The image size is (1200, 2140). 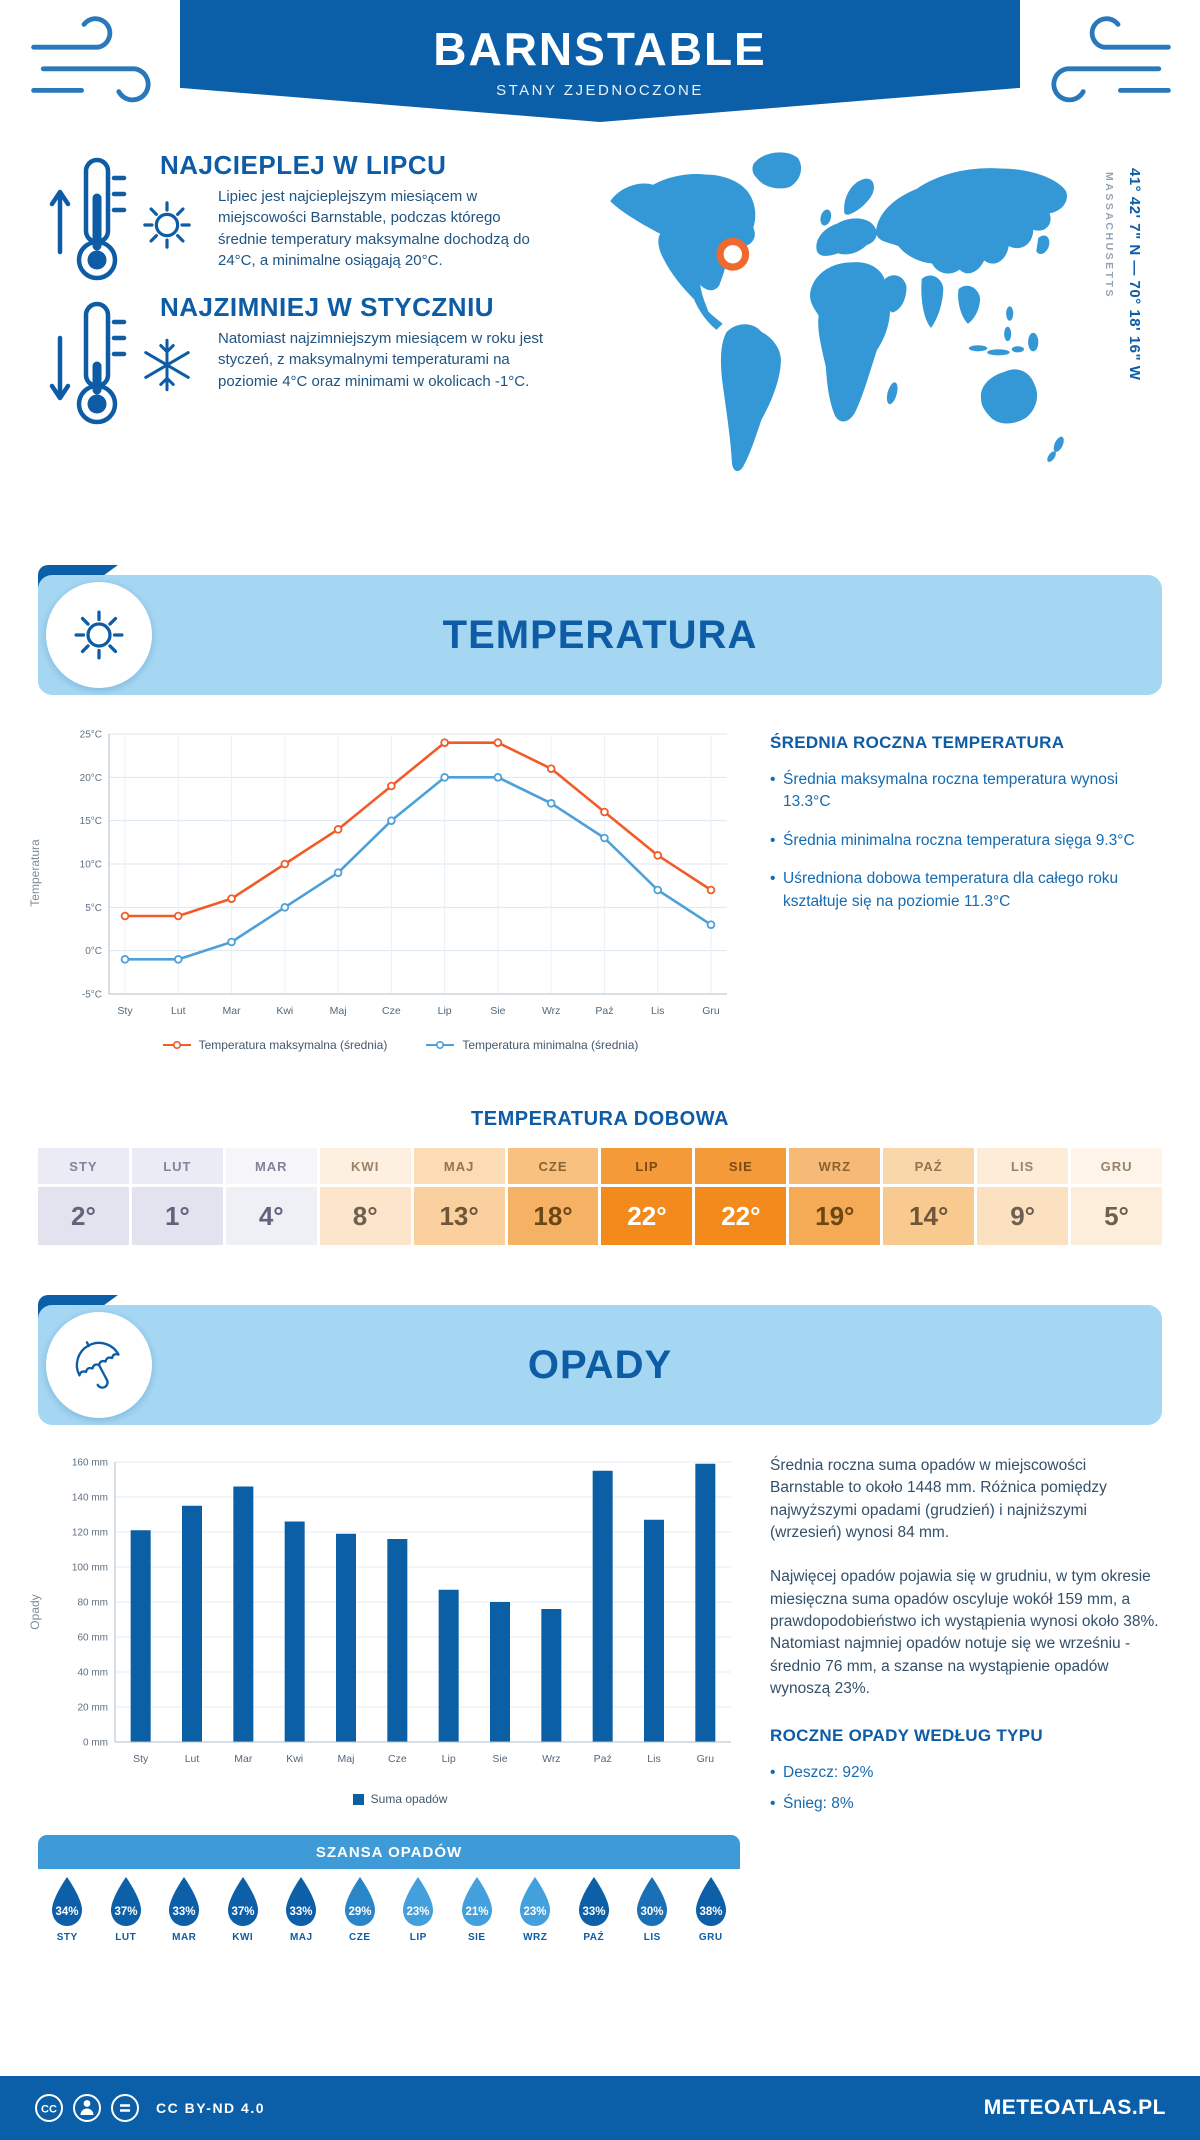 I want to click on raindrop-icon: 34%, so click(x=67, y=1901).